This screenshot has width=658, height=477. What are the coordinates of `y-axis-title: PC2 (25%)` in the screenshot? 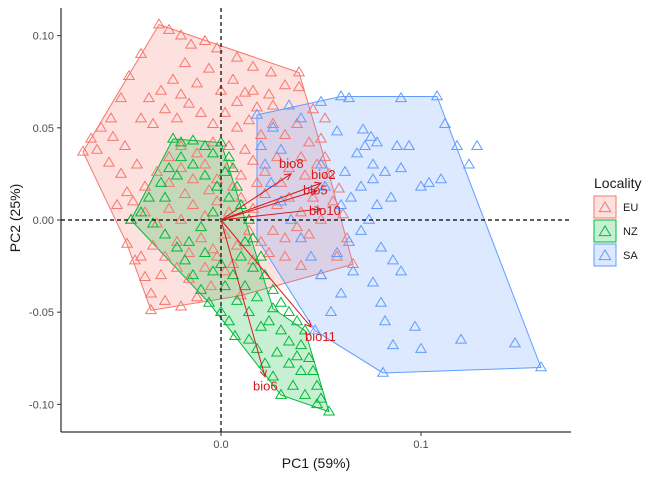 It's located at (15, 218).